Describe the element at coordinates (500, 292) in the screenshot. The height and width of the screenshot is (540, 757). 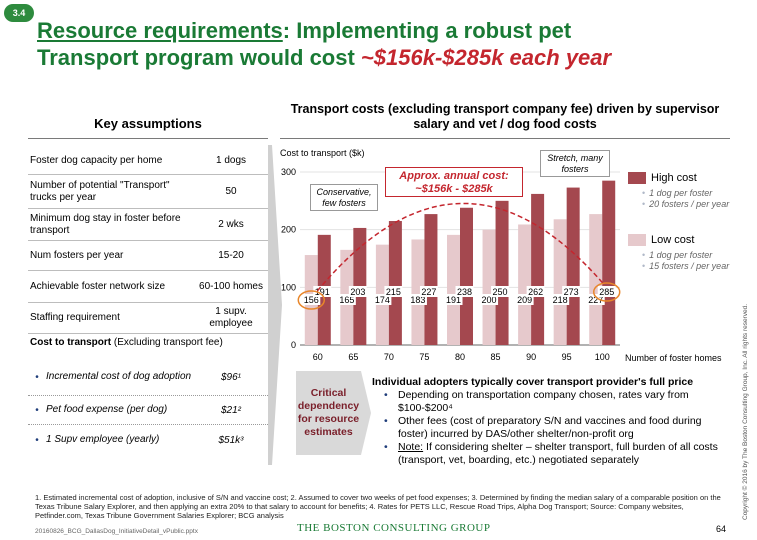
I see `data-label-high: 250` at that location.